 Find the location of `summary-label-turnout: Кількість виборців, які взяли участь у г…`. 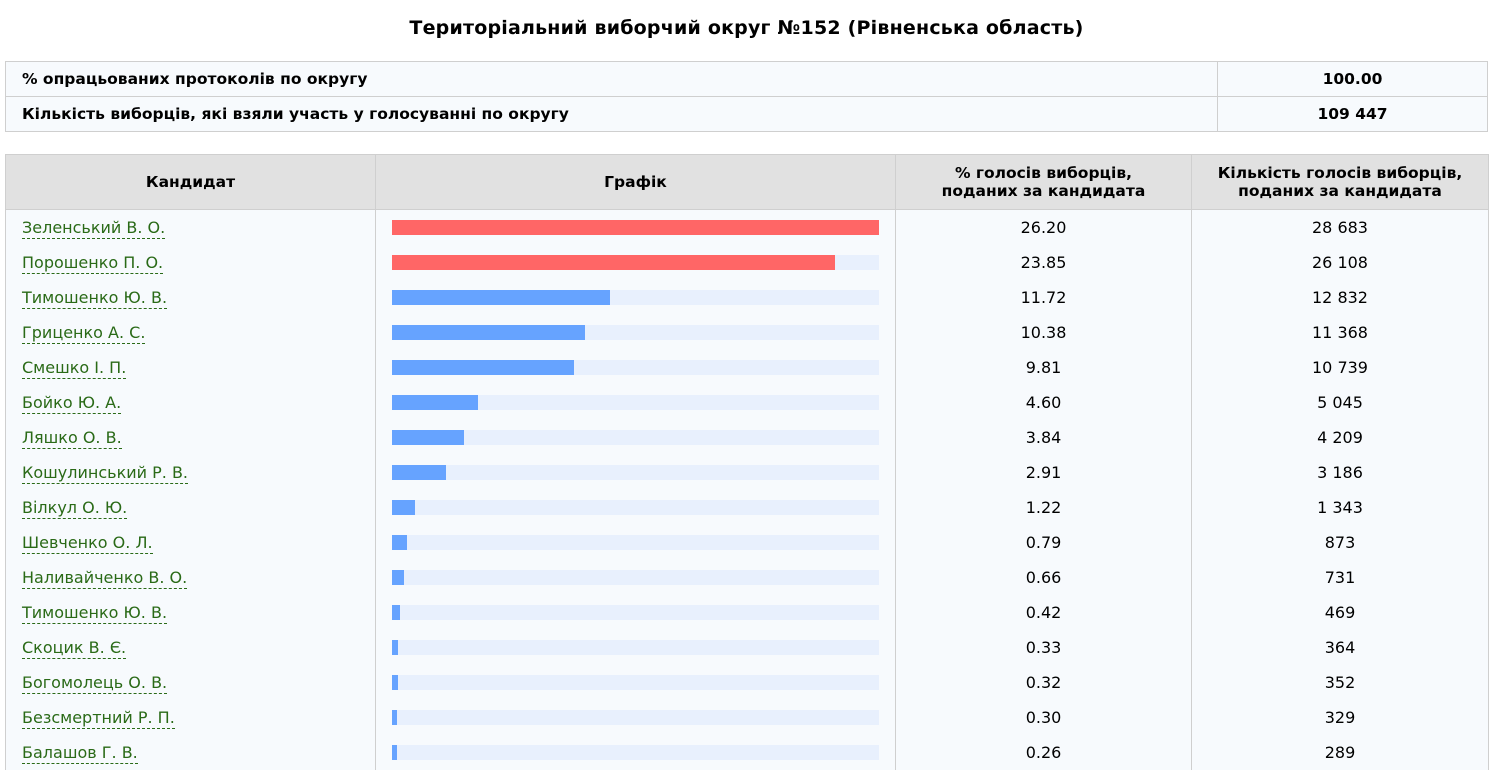

summary-label-turnout: Кількість виборців, які взяли участь у г… is located at coordinates (611, 114).